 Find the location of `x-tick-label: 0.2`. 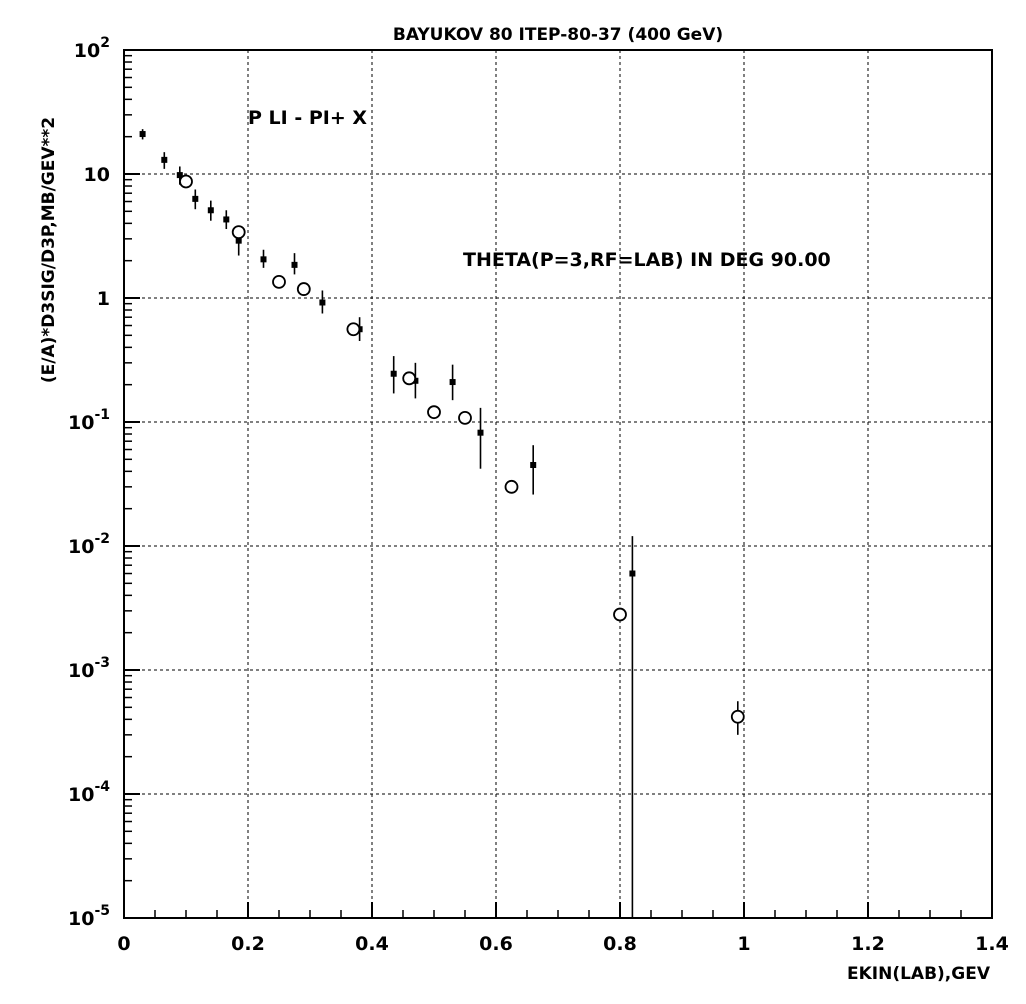

x-tick-label: 0.2 is located at coordinates (248, 944).